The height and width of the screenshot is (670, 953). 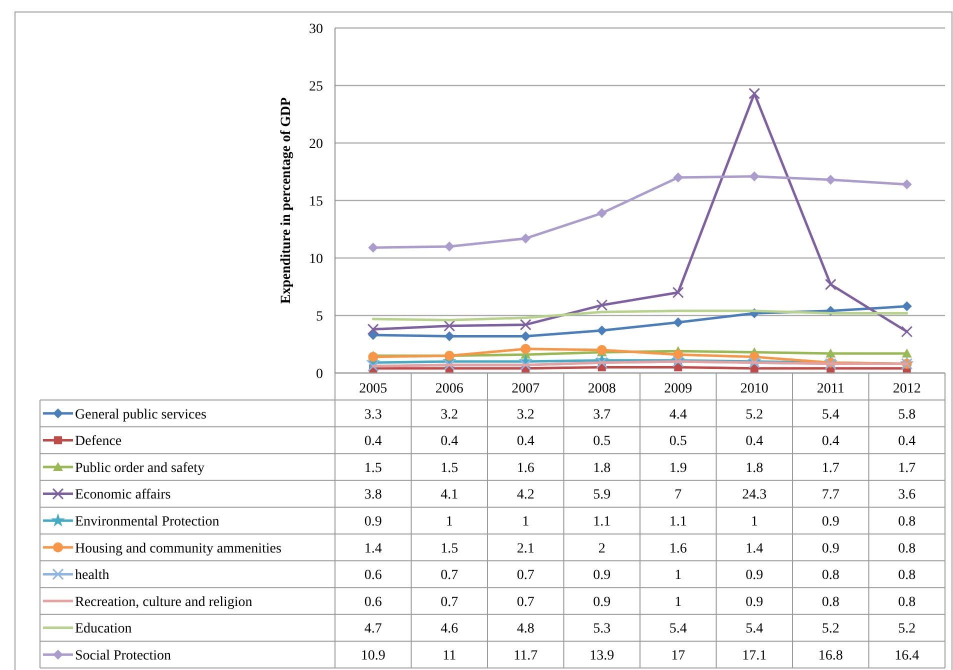 I want to click on data-label: 2.1, so click(x=525, y=548).